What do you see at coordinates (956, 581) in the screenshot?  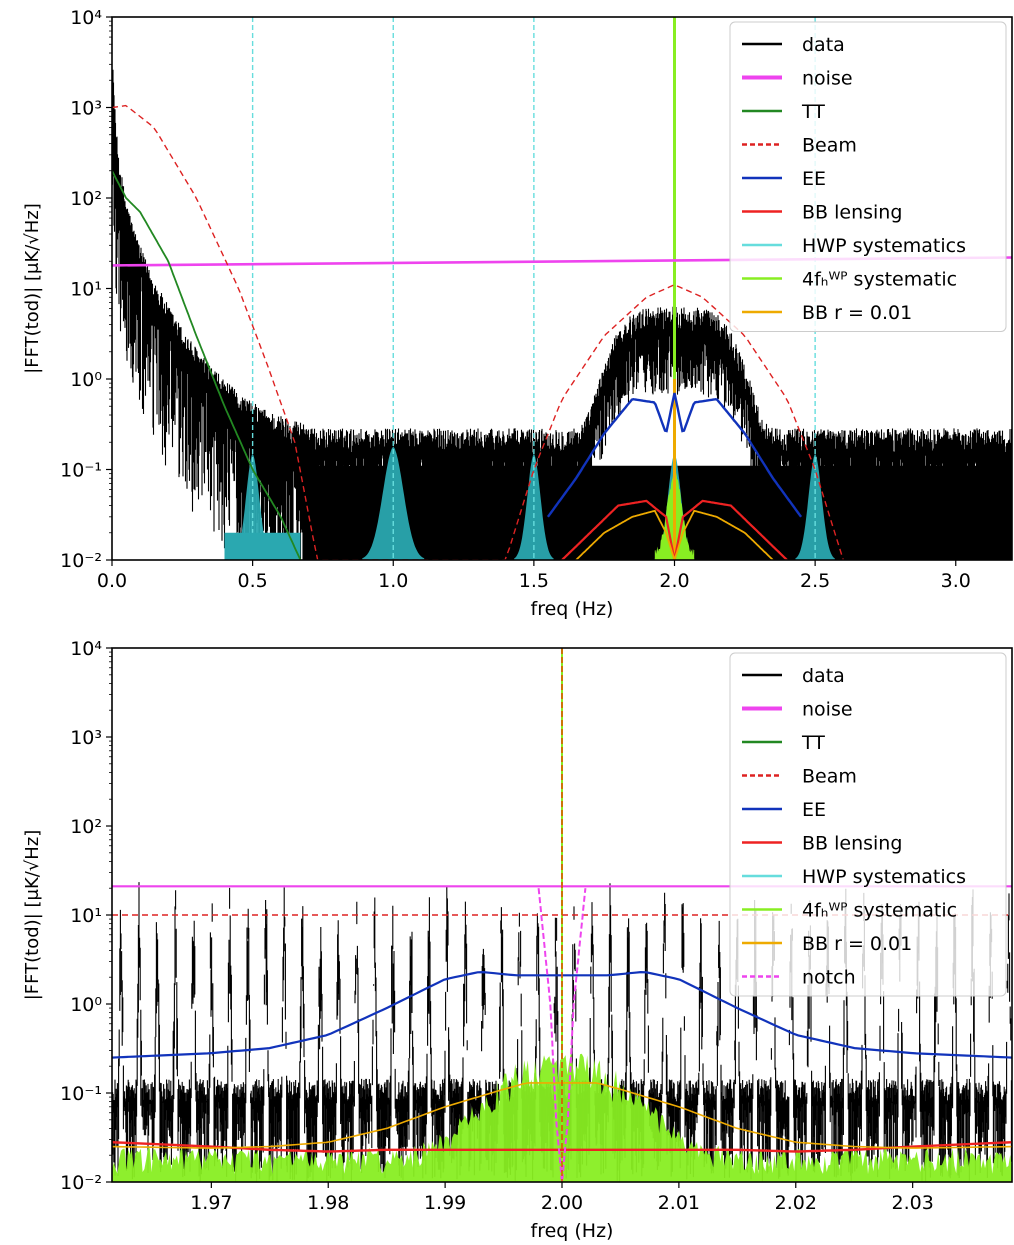 I see `x-tick-label: 3.0` at bounding box center [956, 581].